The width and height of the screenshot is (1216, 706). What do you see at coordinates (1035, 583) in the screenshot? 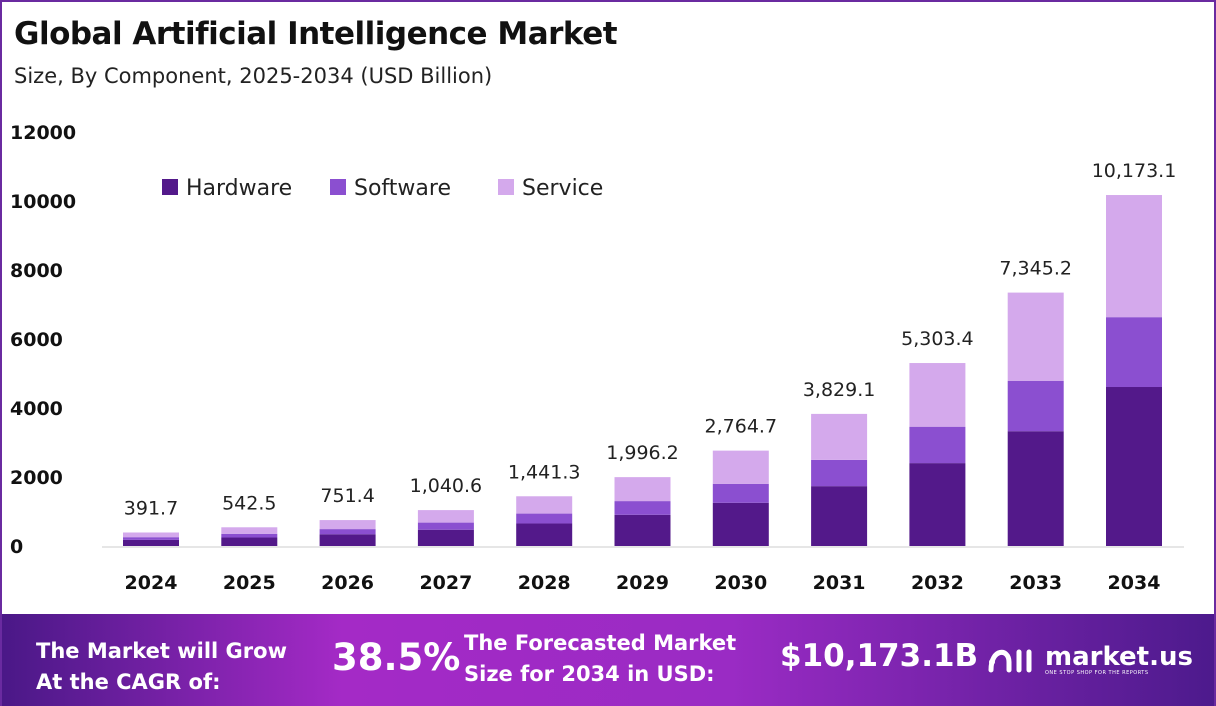
I see `x-tick-label: 2033` at bounding box center [1035, 583].